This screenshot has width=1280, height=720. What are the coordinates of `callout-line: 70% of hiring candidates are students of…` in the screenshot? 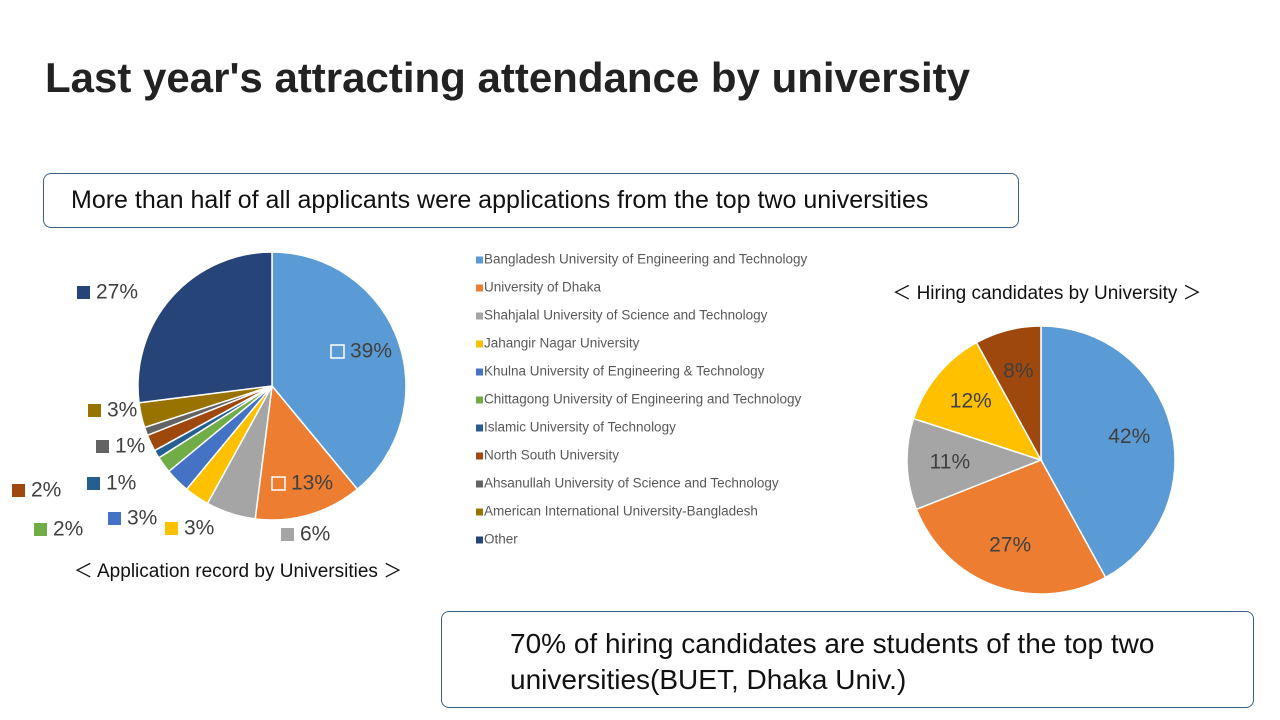 It's located at (832, 643).